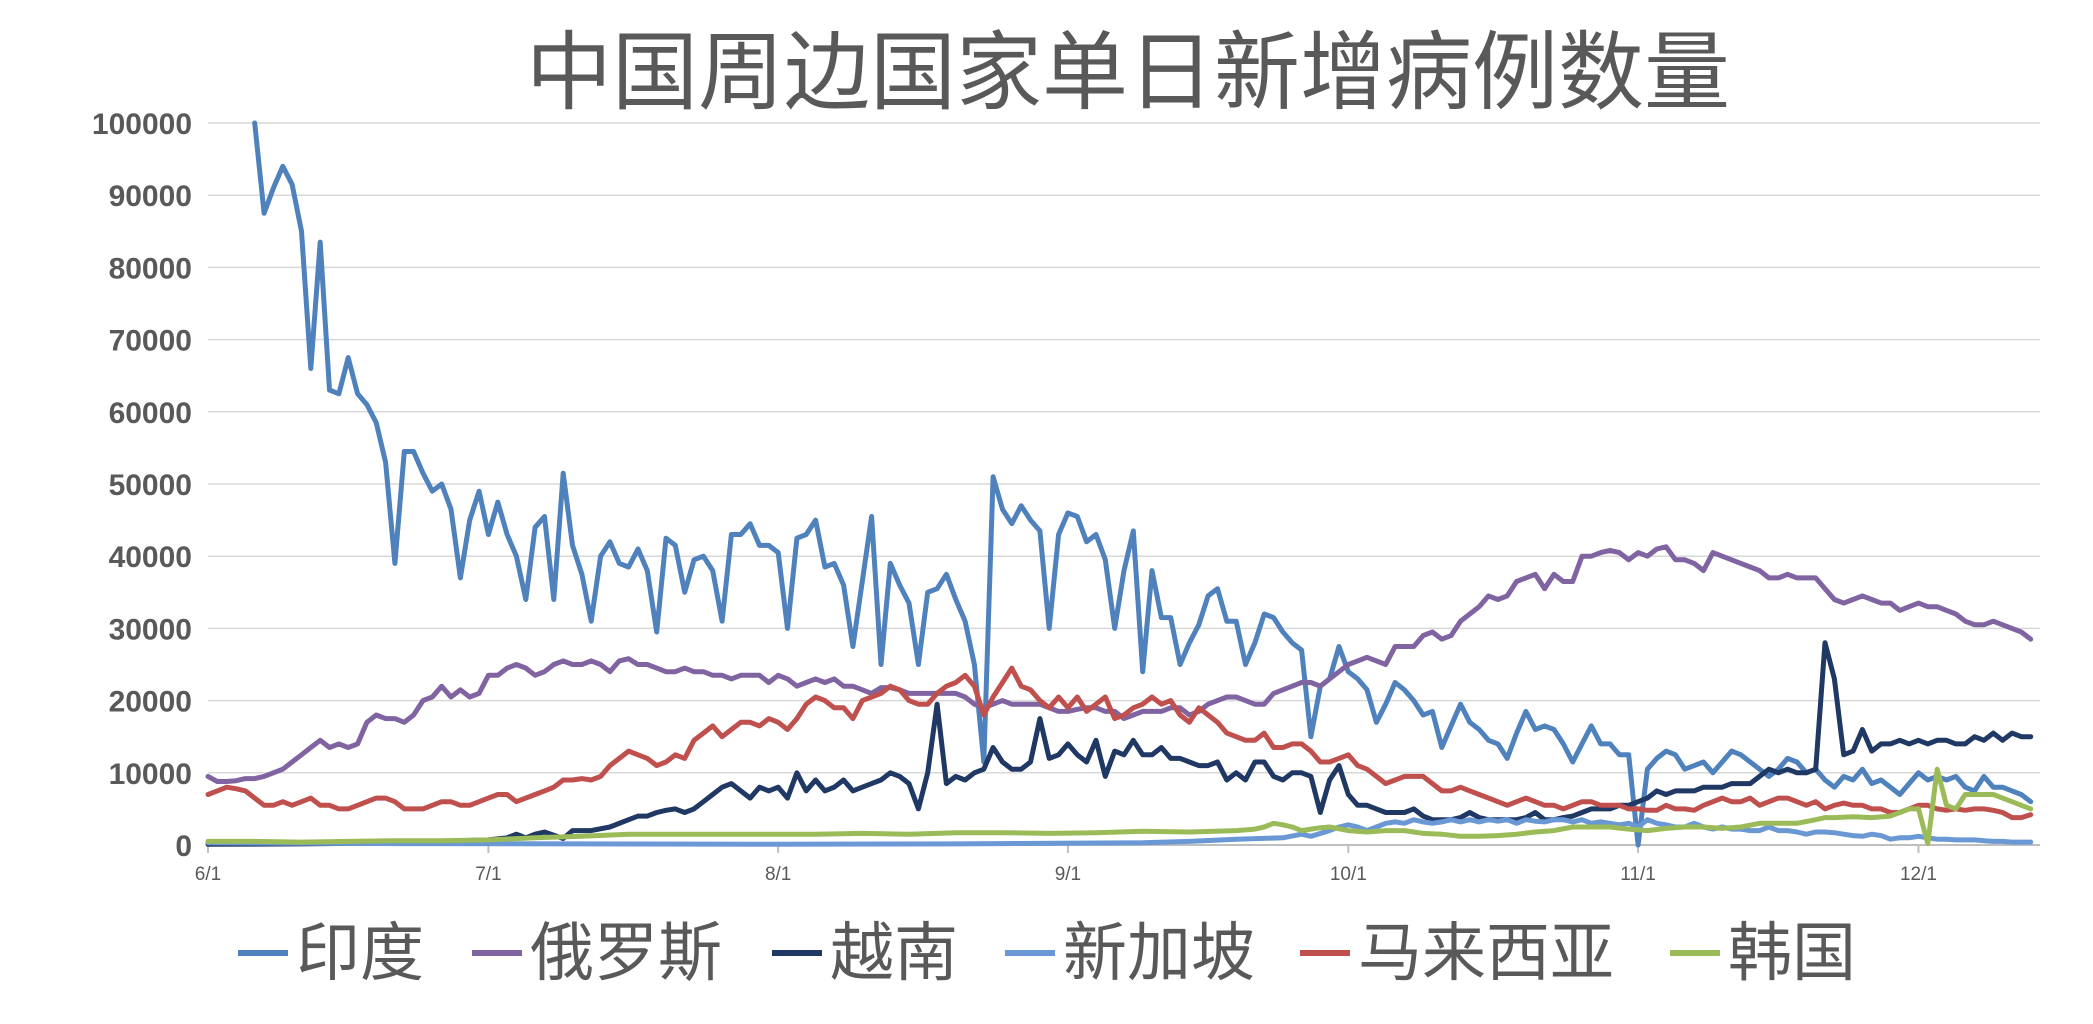  What do you see at coordinates (142, 124) in the screenshot?
I see `y-tick-label: 100000` at bounding box center [142, 124].